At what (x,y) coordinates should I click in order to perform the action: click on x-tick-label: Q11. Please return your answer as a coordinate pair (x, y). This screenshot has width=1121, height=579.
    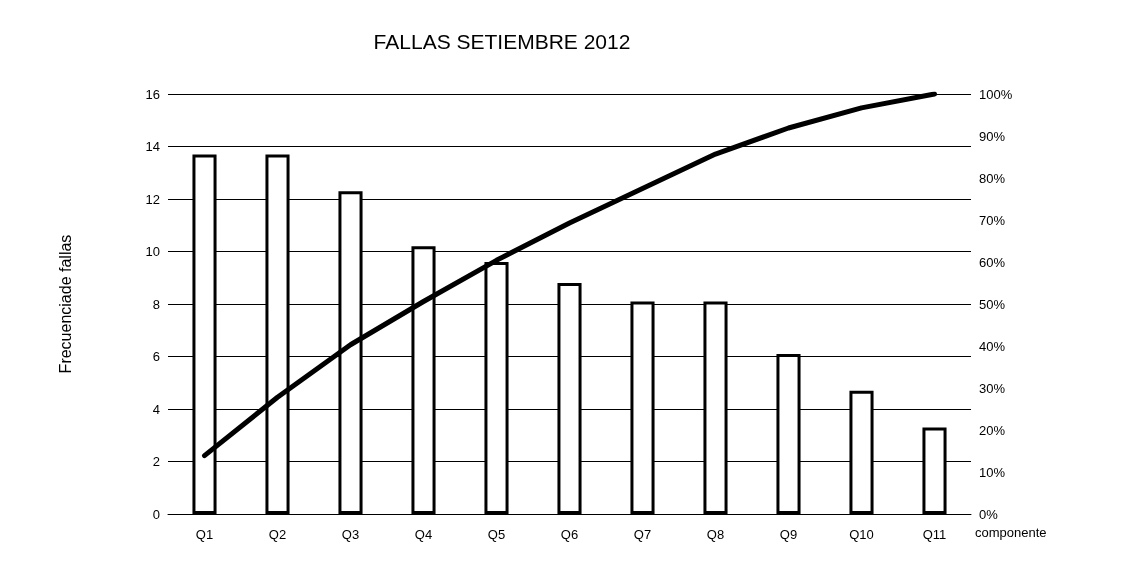
    Looking at the image, I should click on (934, 534).